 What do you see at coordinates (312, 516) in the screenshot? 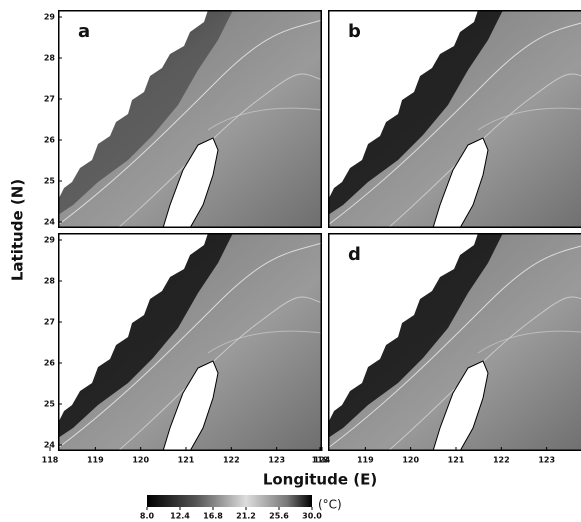
I see `colorbar-tick-label: 30.0` at bounding box center [312, 516].